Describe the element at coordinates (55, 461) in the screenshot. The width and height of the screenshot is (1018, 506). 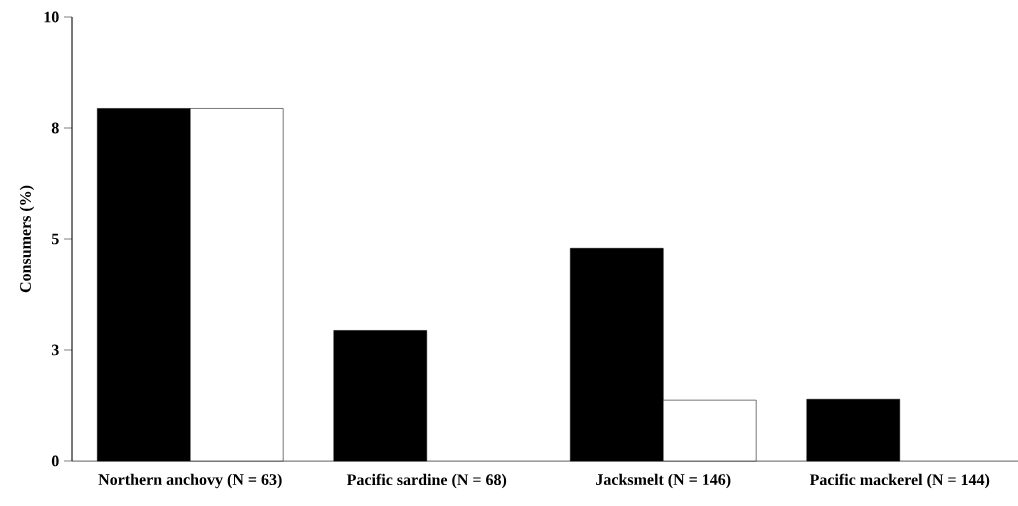
I see `y-tick-label: 0` at that location.